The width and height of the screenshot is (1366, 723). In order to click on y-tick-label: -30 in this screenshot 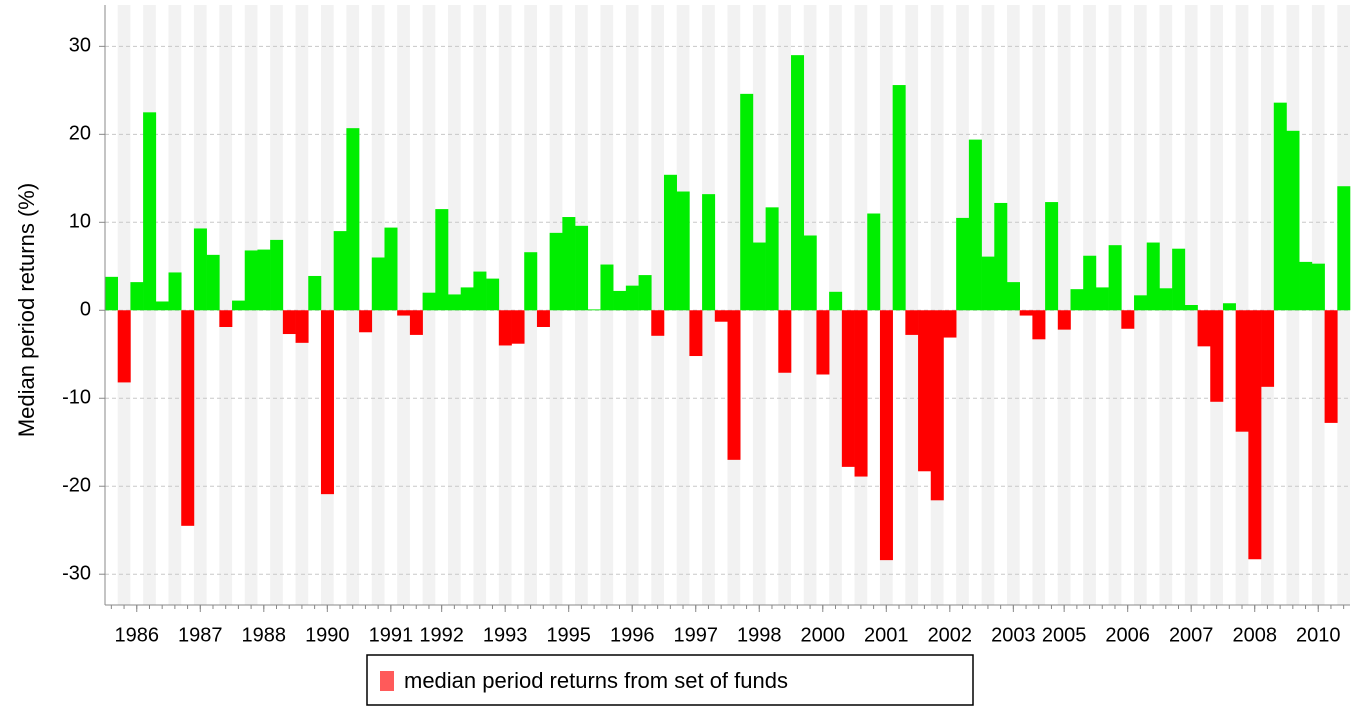, I will do `click(76, 573)`.